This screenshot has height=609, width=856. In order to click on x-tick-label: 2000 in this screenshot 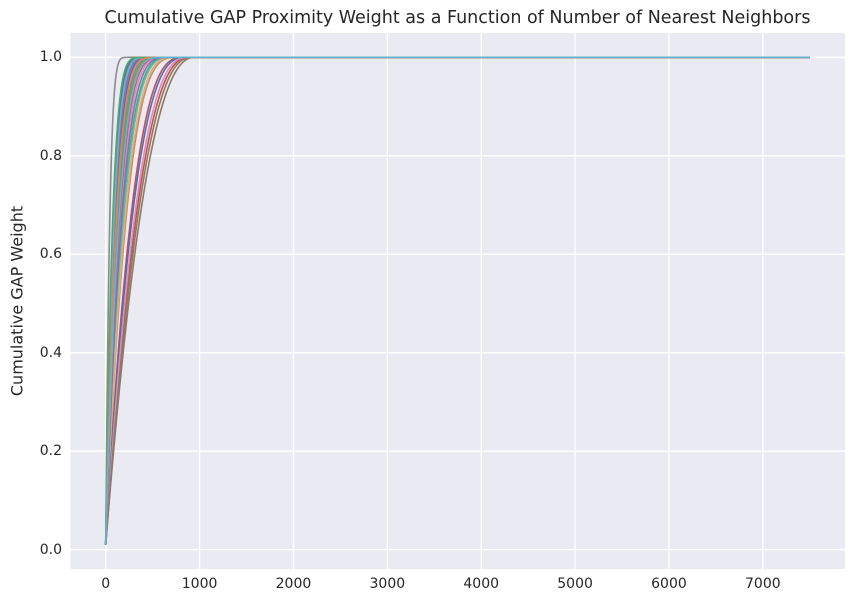, I will do `click(293, 584)`.